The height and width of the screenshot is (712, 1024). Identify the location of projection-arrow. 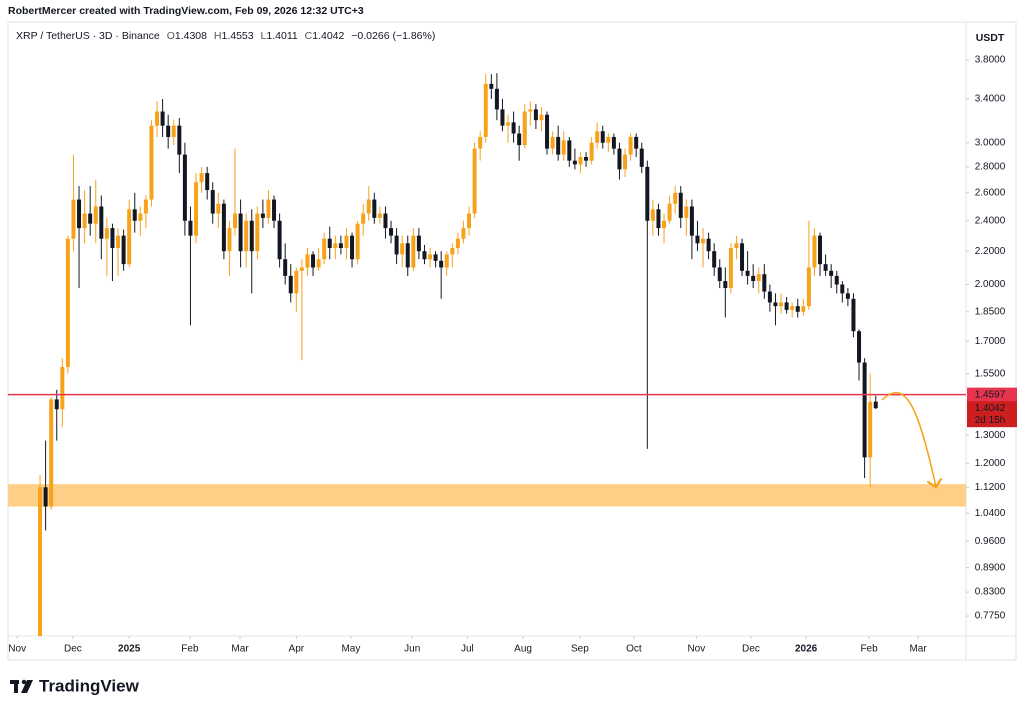
(908, 439).